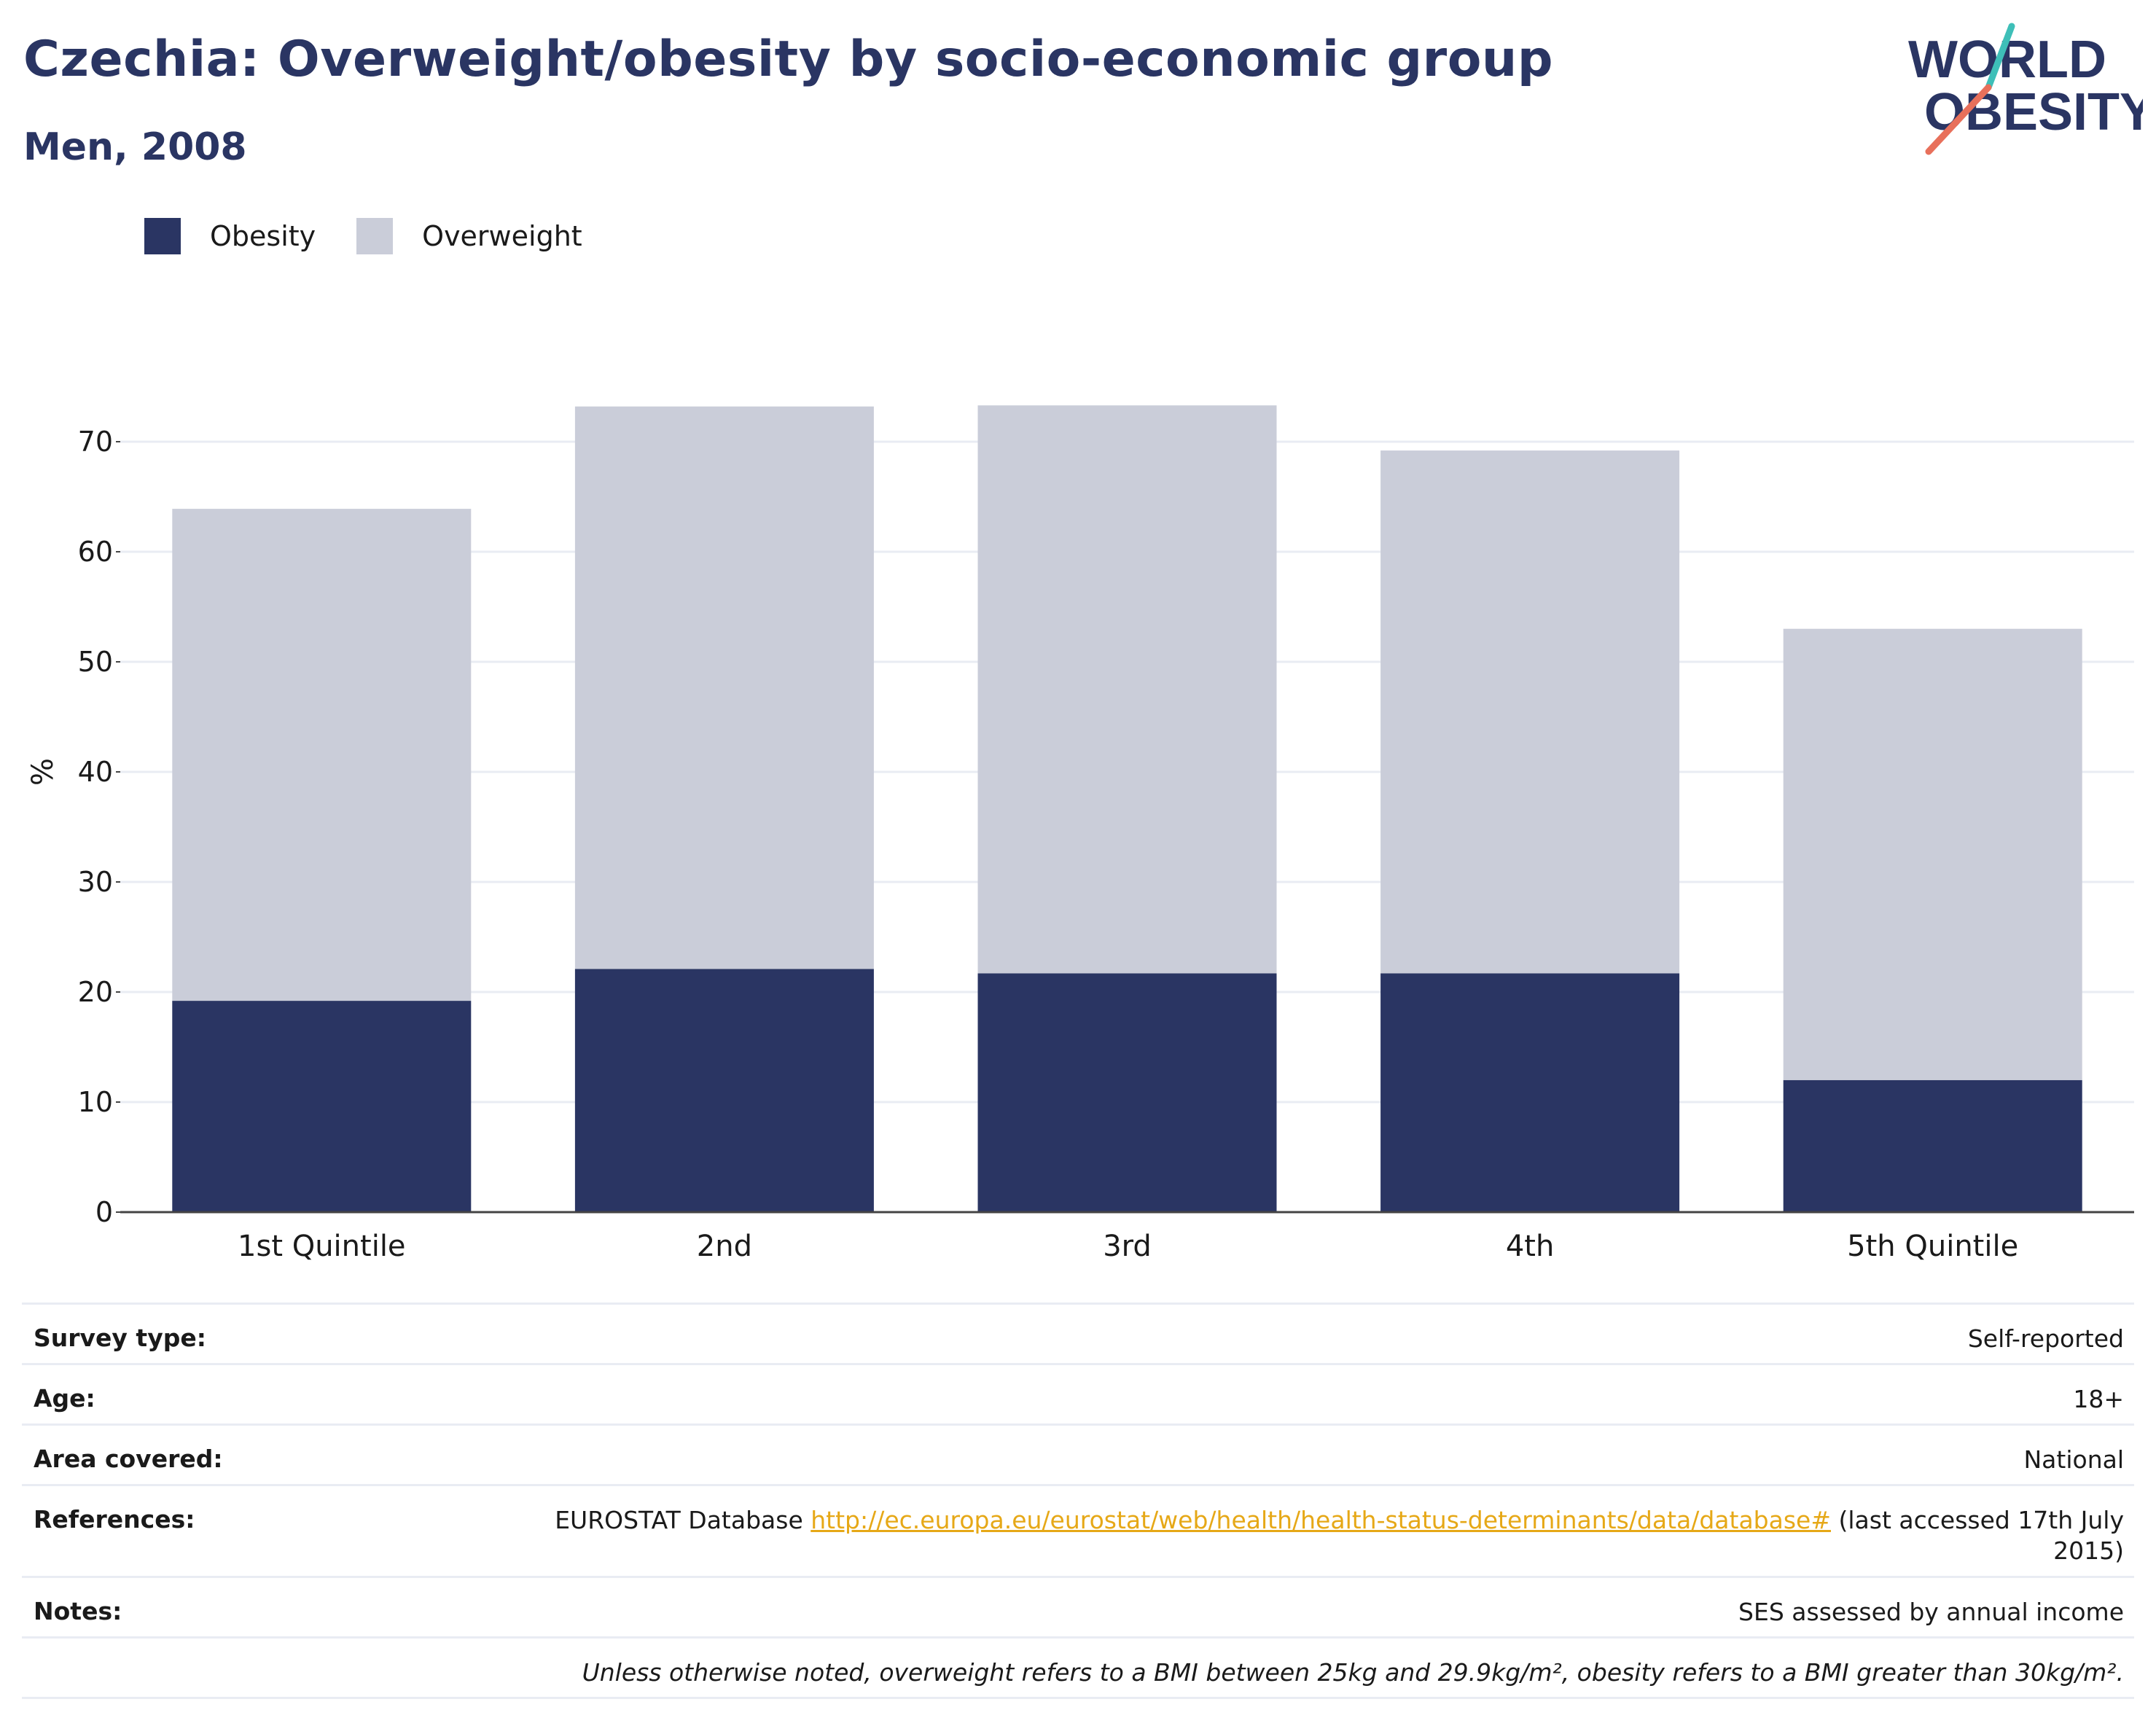 The height and width of the screenshot is (1734, 2156). What do you see at coordinates (96, 552) in the screenshot?
I see `y-tick-label-60: 60` at bounding box center [96, 552].